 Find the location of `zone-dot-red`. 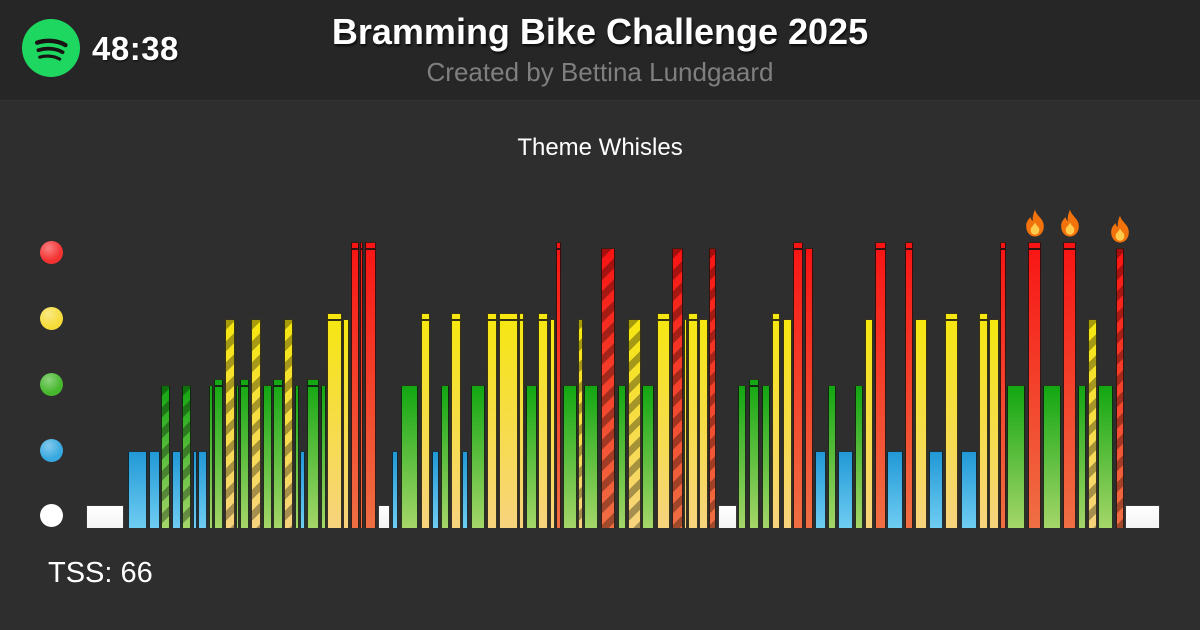

zone-dot-red is located at coordinates (51, 252).